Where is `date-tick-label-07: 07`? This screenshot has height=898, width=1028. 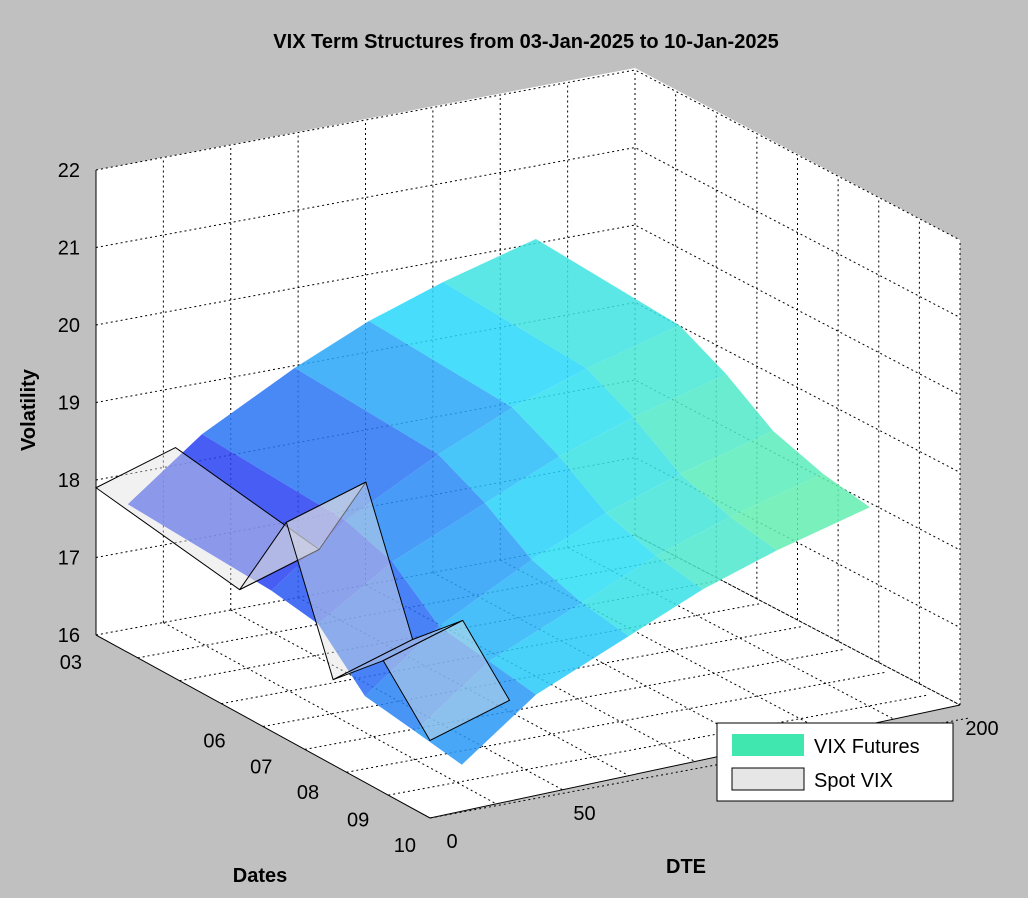
date-tick-label-07: 07 is located at coordinates (261, 767).